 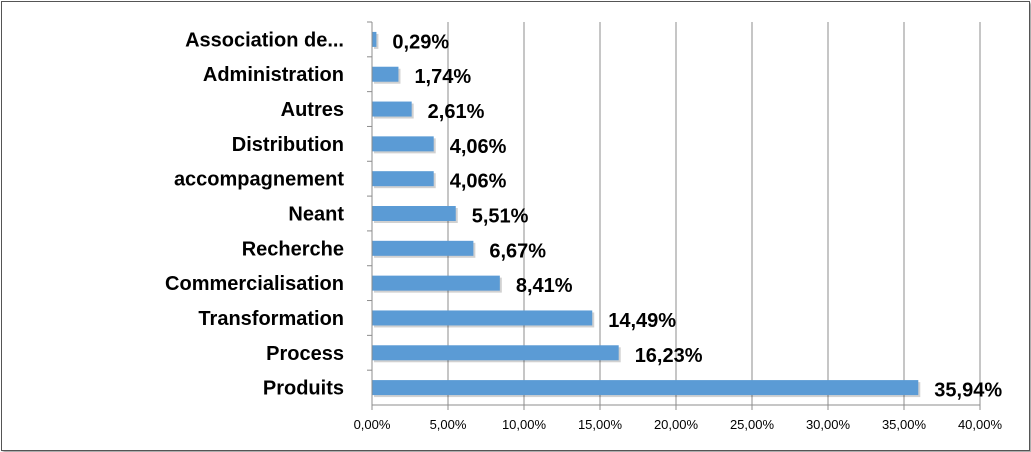 I want to click on x-tick-label: 15,00%, so click(x=600, y=424).